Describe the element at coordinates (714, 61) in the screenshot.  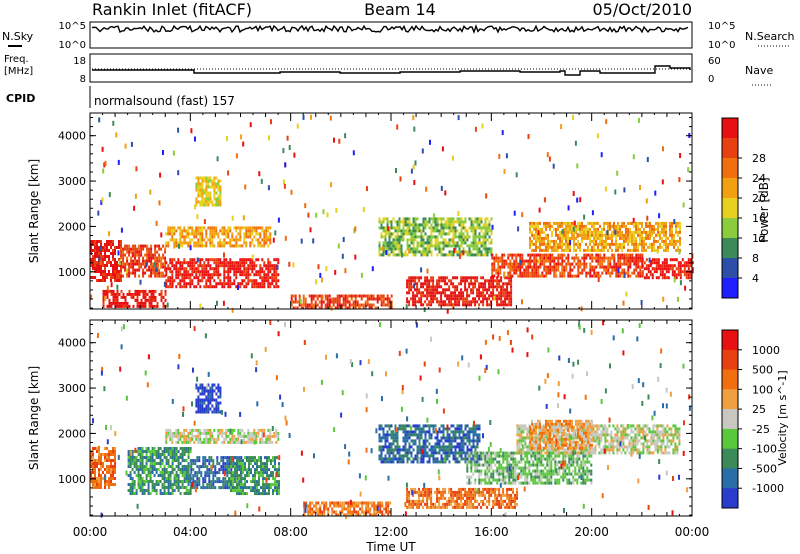
I see `nave-tick-top: 60` at that location.